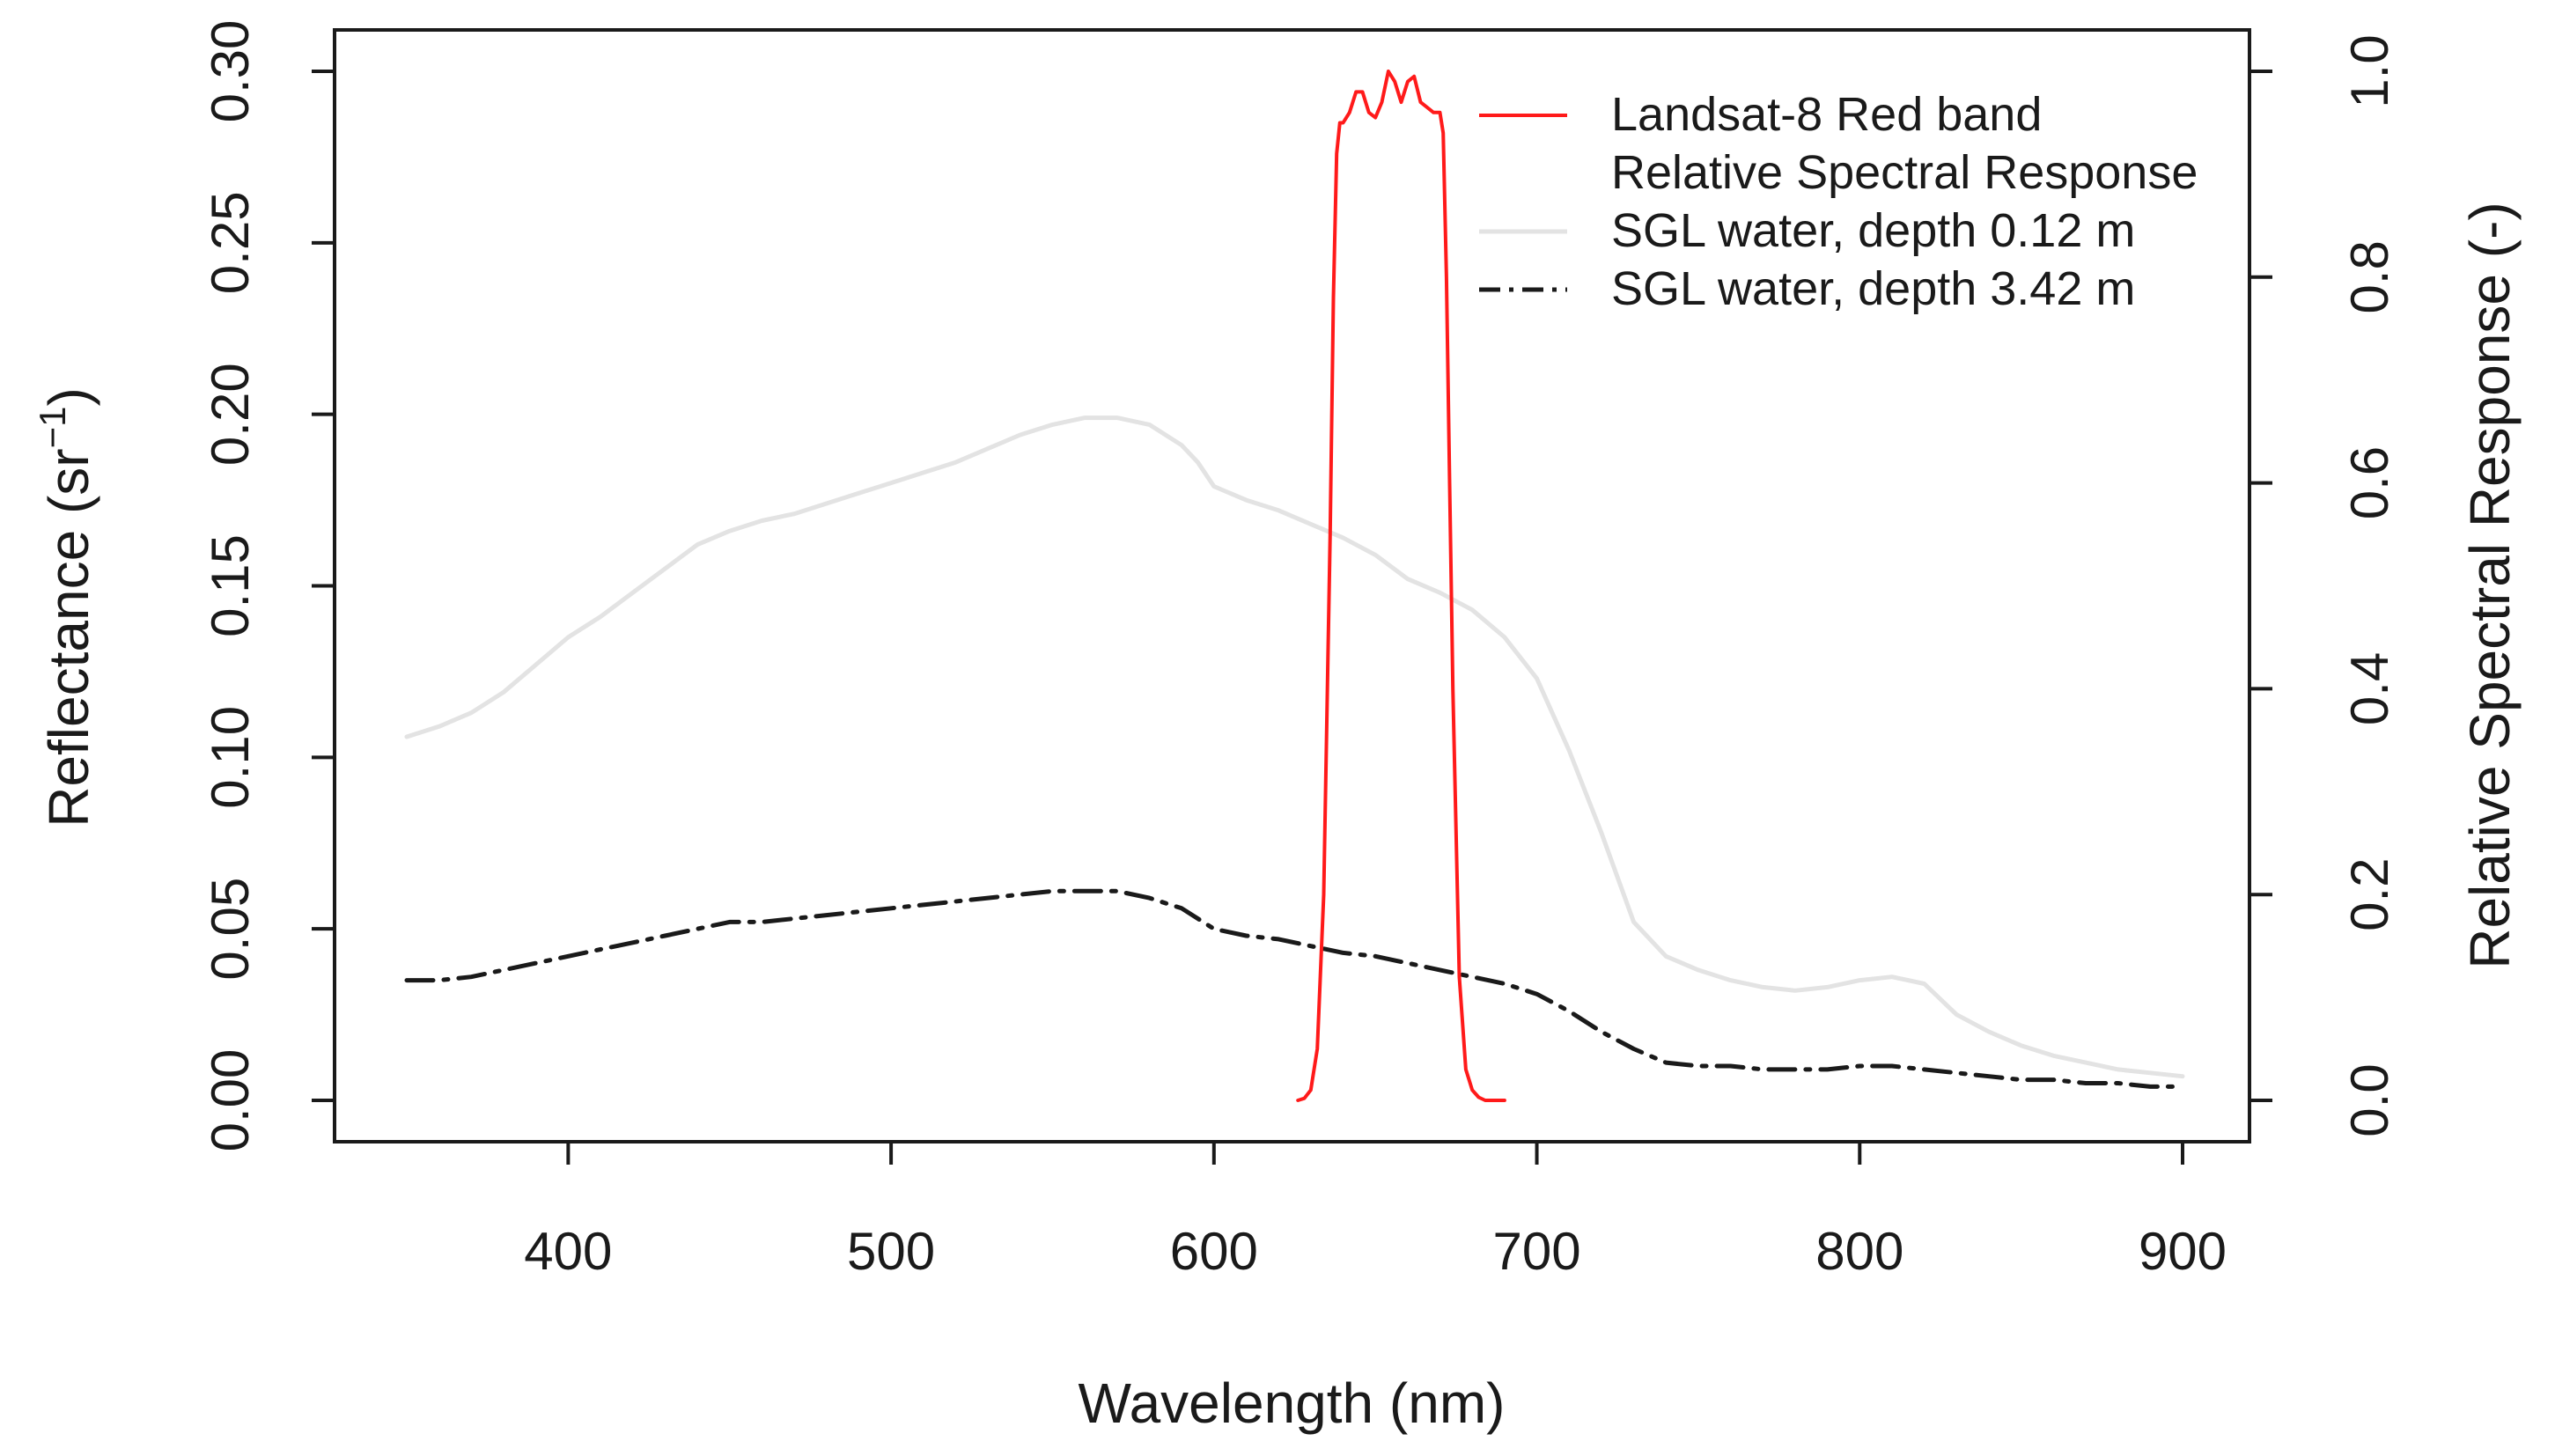 The width and height of the screenshot is (2555, 1456). Describe the element at coordinates (1873, 230) in the screenshot. I see `legend-label: SGL water, depth 0.12 m` at that location.